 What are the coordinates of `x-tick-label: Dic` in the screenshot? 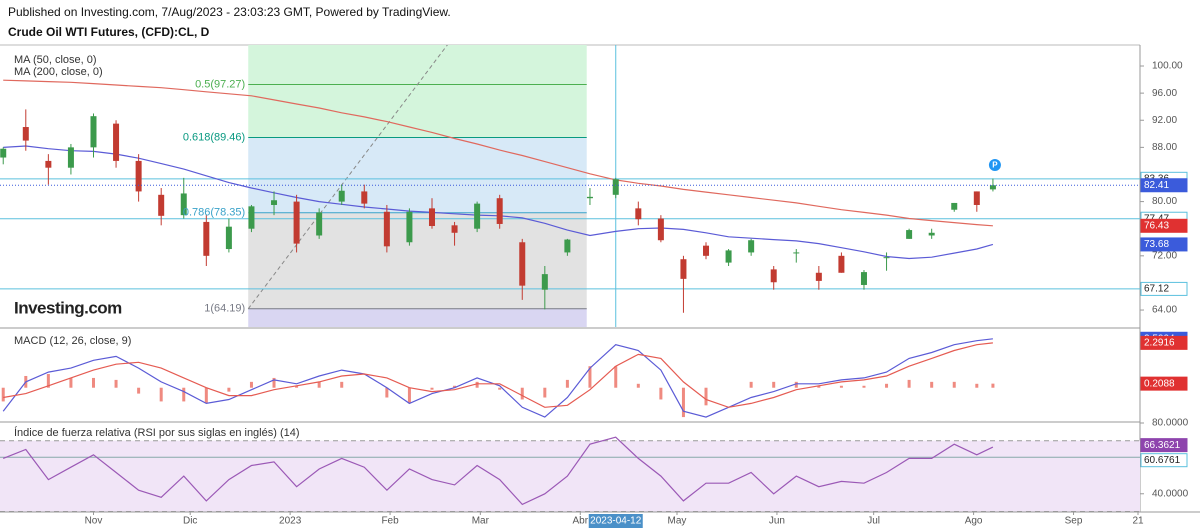 It's located at (190, 521).